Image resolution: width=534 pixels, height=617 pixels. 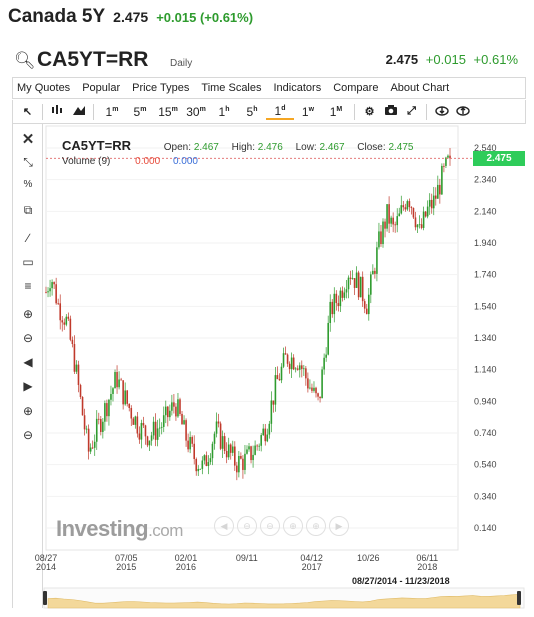 I want to click on nav-left-icon: ◀, so click(x=224, y=526).